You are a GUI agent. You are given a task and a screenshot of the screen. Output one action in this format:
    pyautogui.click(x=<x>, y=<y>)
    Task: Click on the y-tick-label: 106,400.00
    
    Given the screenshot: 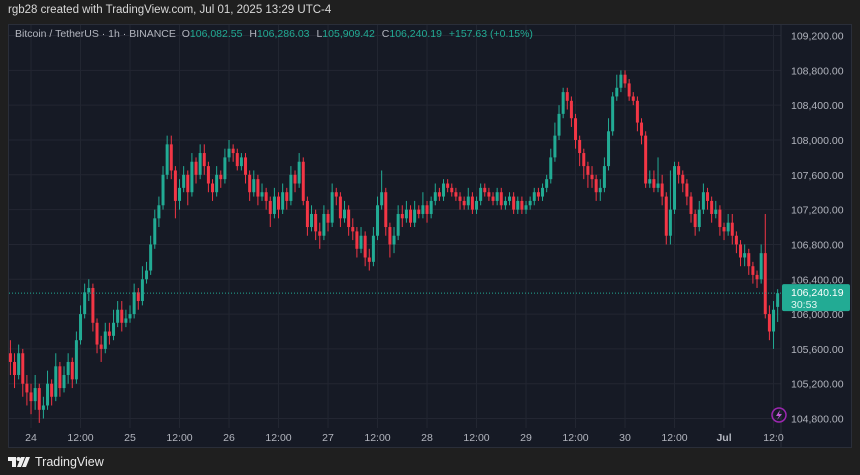 What is the action you would take?
    pyautogui.click(x=817, y=280)
    